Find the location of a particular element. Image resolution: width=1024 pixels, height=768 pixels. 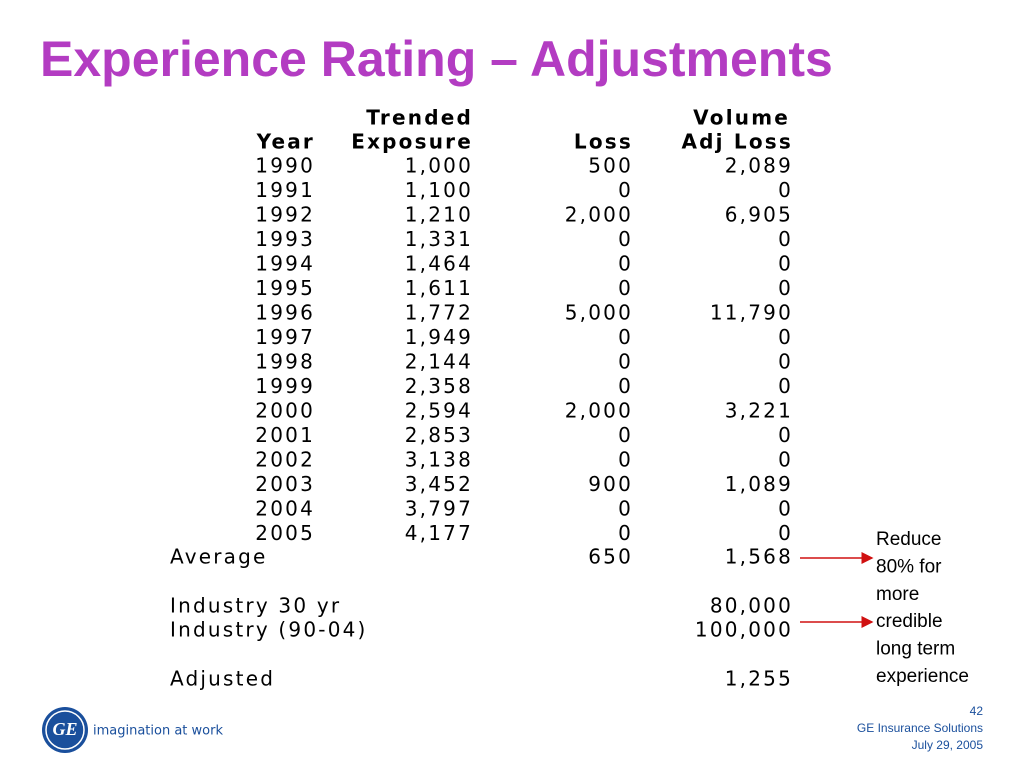

table-cell: 500 is located at coordinates (610, 166).